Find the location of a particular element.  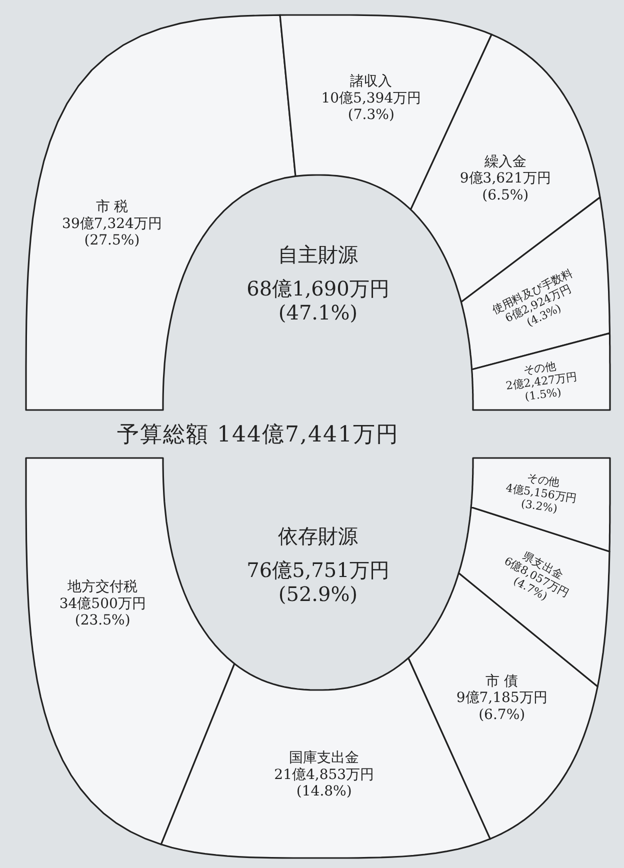

data-label: 39億7,324万円 (27.5%) is located at coordinates (112, 232).